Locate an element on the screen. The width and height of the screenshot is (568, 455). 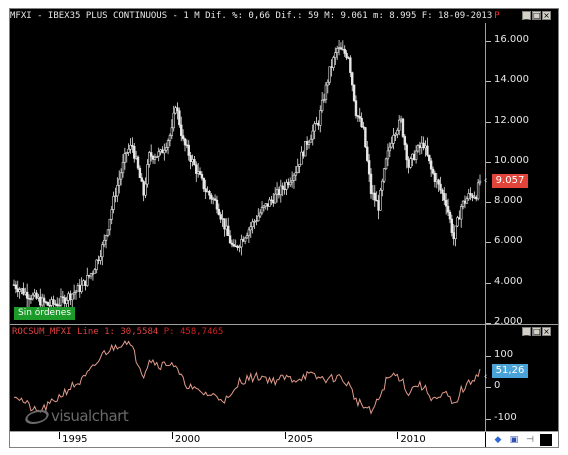
minimize-button: _ is located at coordinates (526, 15).